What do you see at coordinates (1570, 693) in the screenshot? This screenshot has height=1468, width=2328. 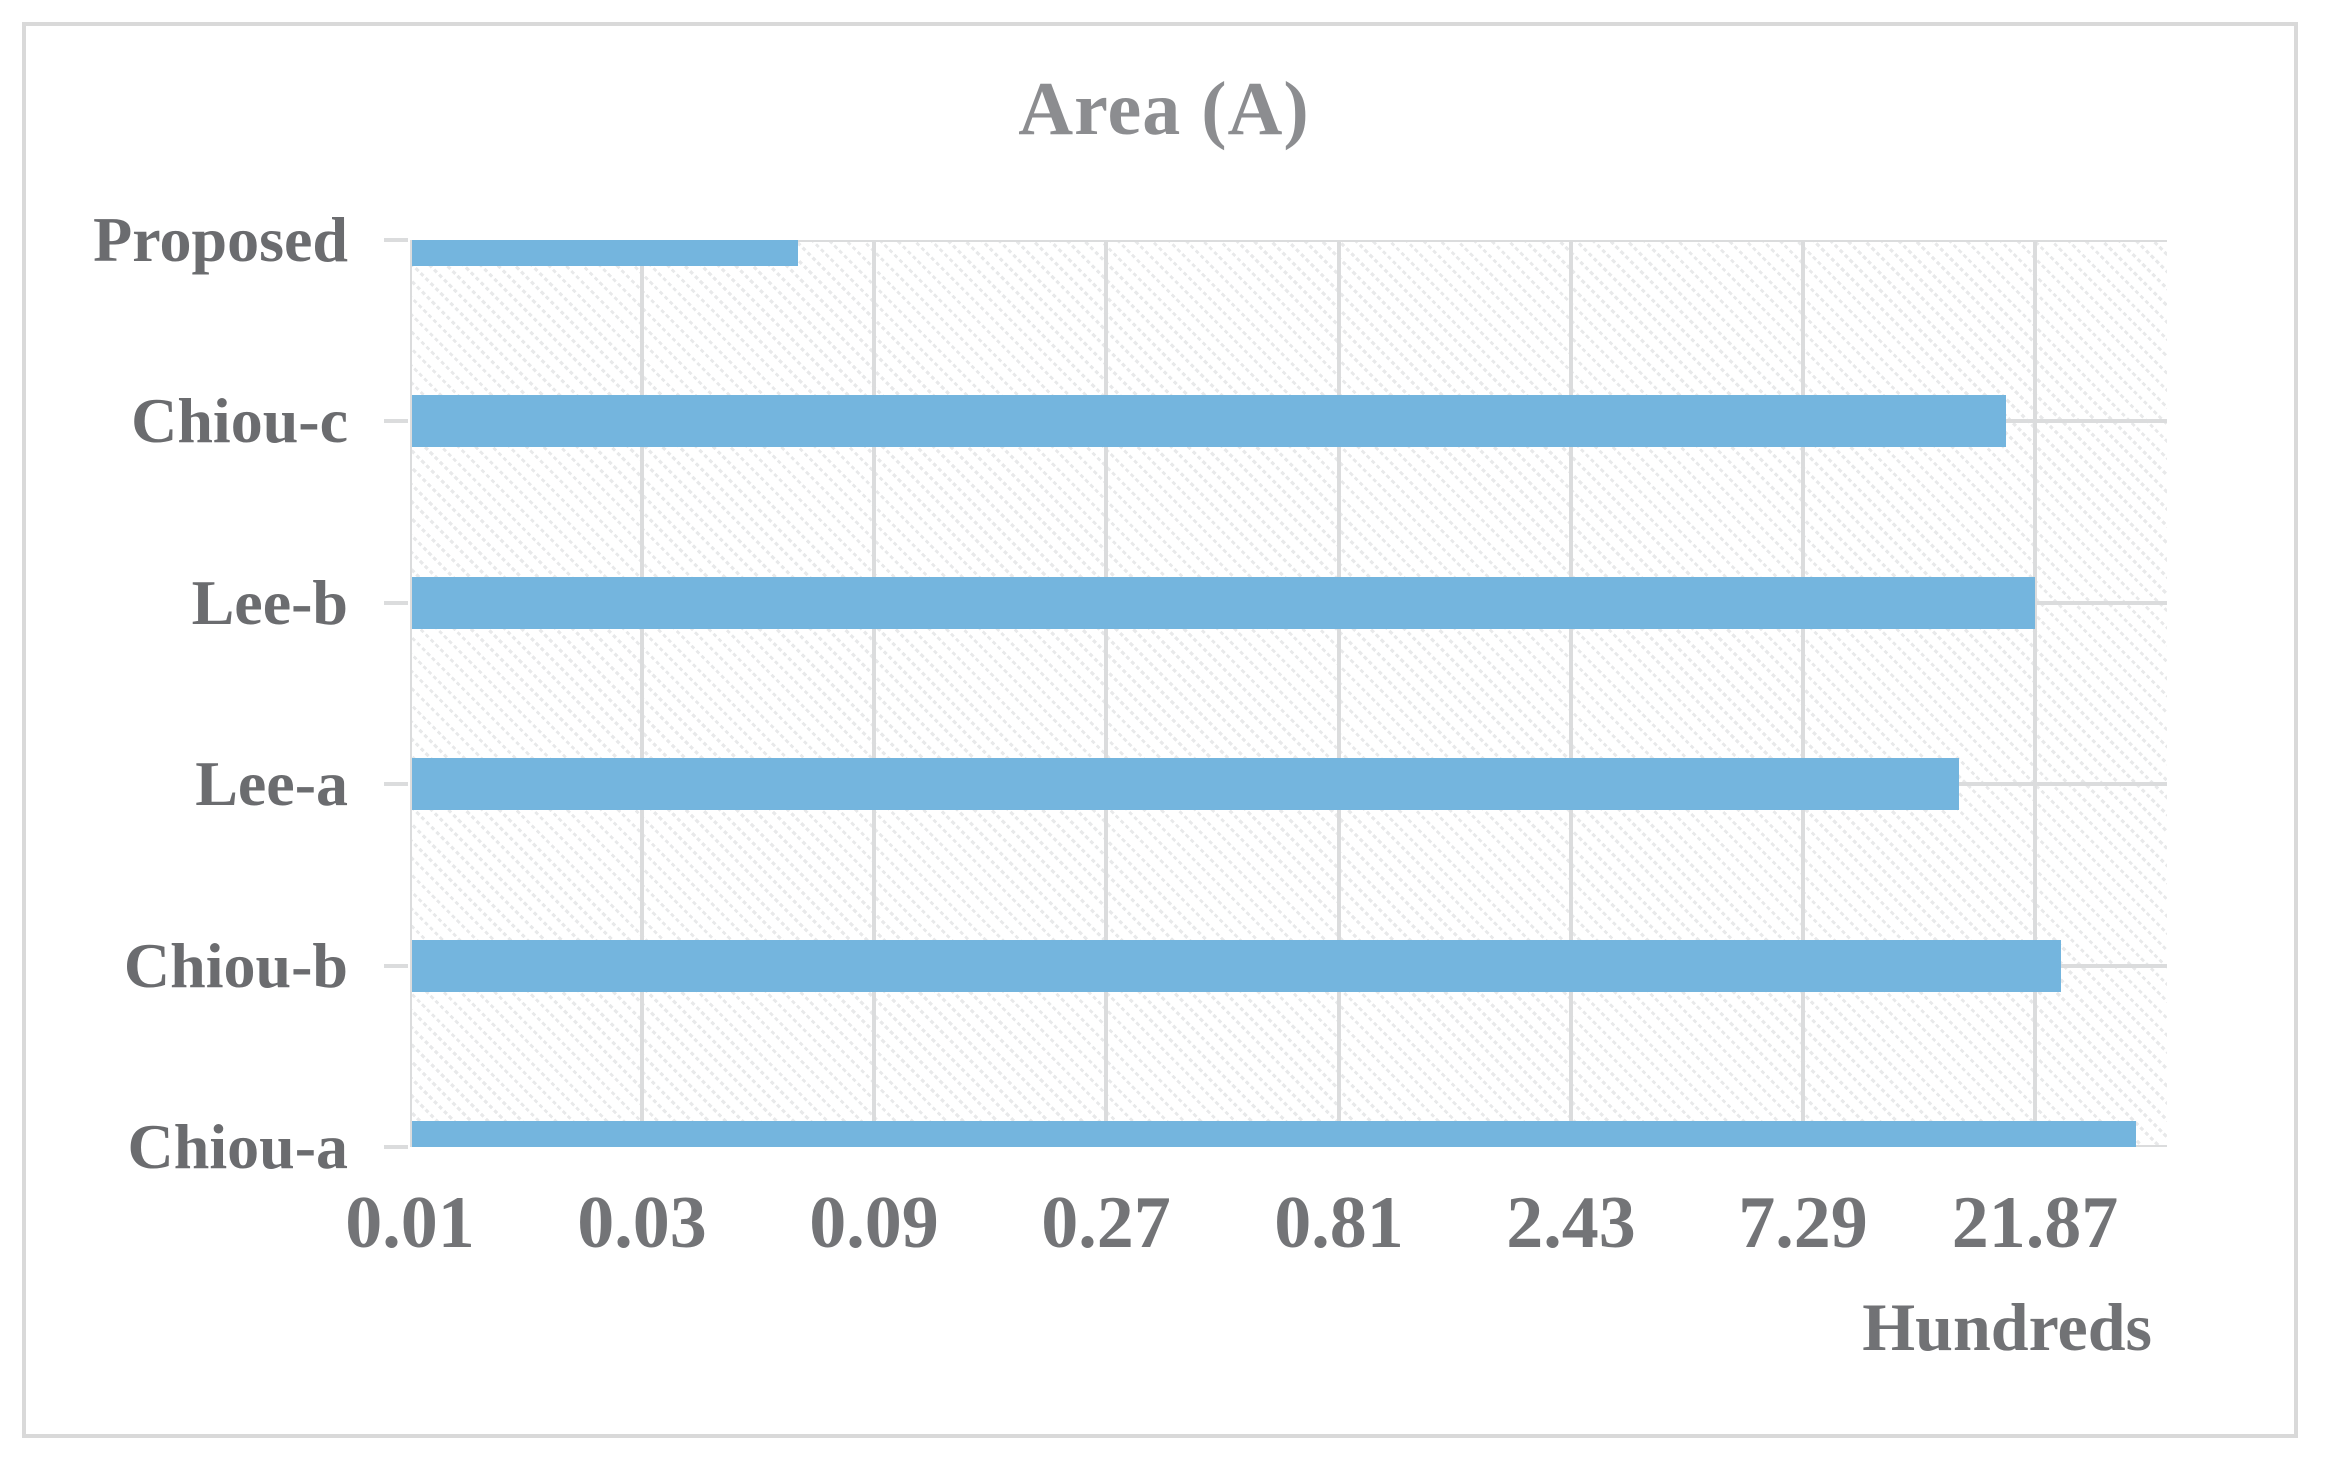 I see `vertical-gridline-2.43` at bounding box center [1570, 693].